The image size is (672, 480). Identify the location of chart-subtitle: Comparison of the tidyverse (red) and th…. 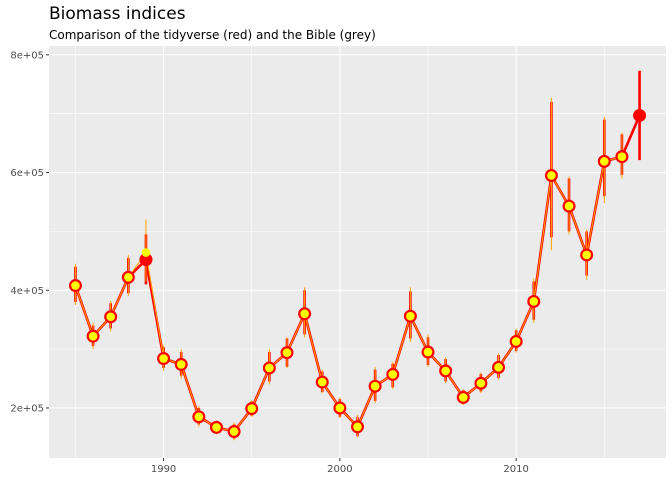
(212, 35).